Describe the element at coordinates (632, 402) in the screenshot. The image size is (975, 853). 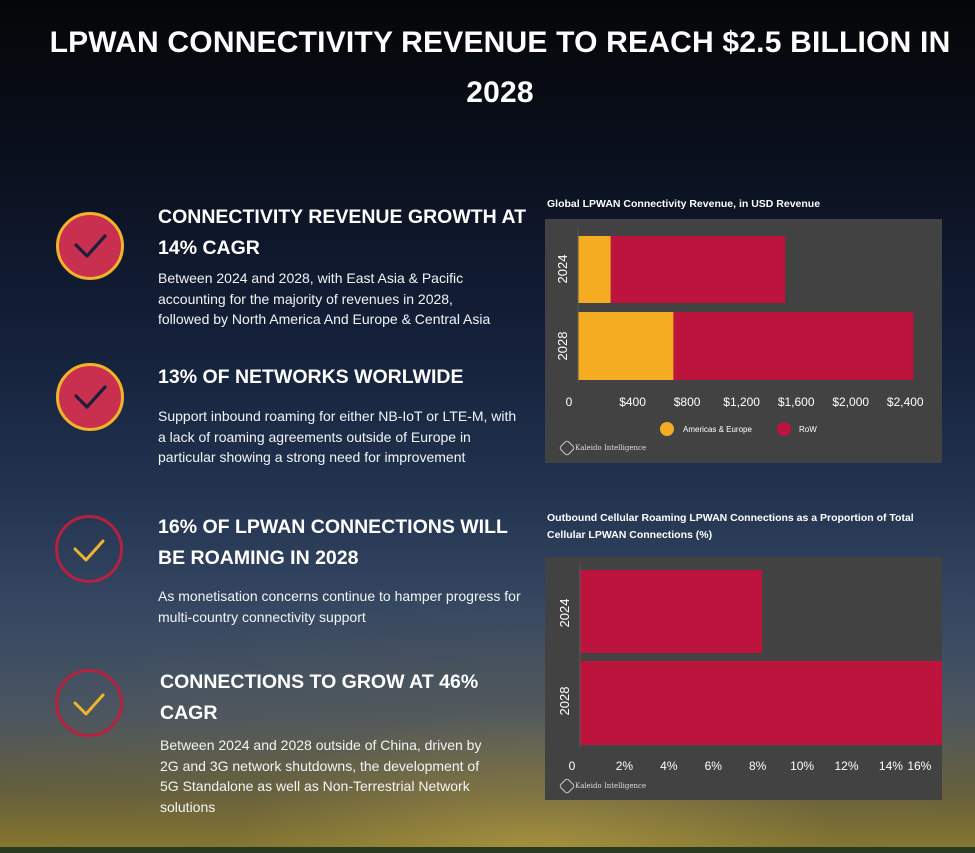
I see `x-tick-label: $400` at that location.